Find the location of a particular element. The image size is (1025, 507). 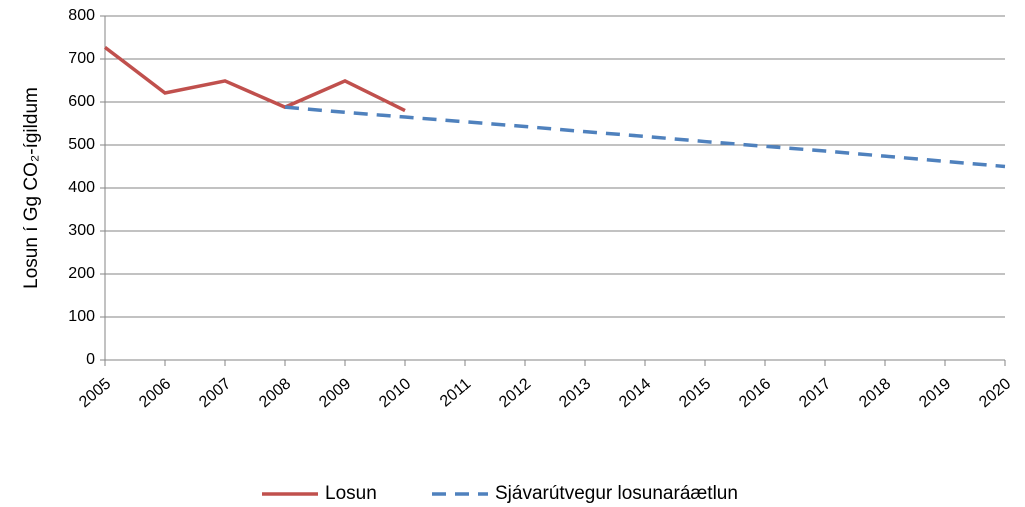

x-tick-label: 2017 is located at coordinates (815, 393).